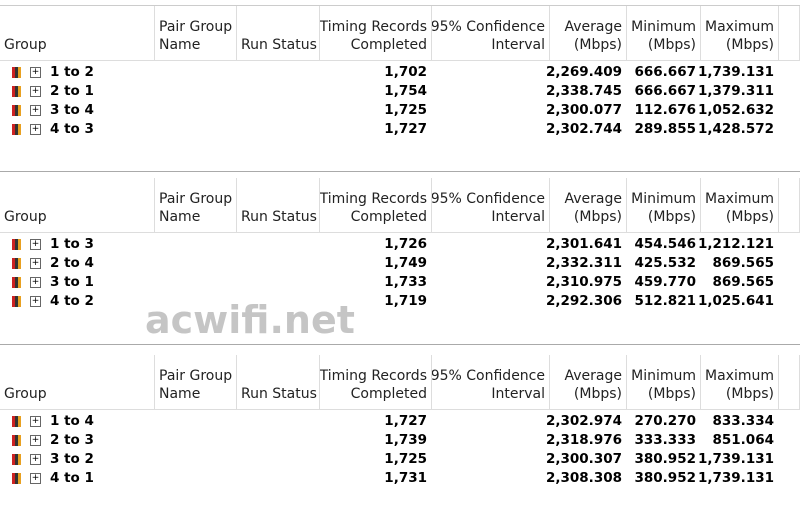  Describe the element at coordinates (196, 376) in the screenshot. I see `header-text: Pair Group` at that location.